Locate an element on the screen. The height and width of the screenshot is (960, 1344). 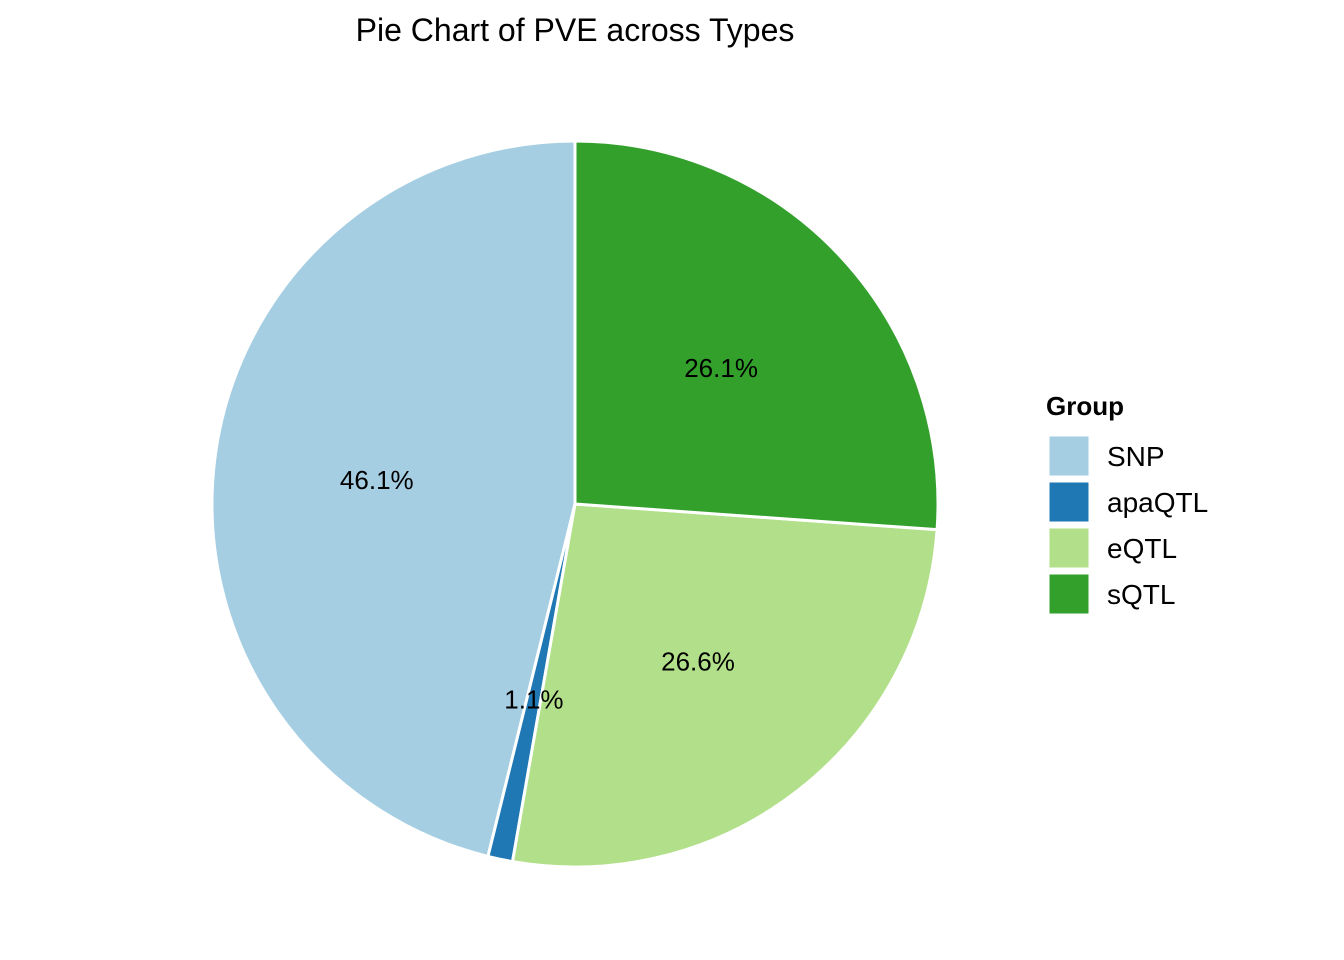
pie-slice-labels: 46.1% 1.1% 26.6% 26.1% is located at coordinates (549, 534).